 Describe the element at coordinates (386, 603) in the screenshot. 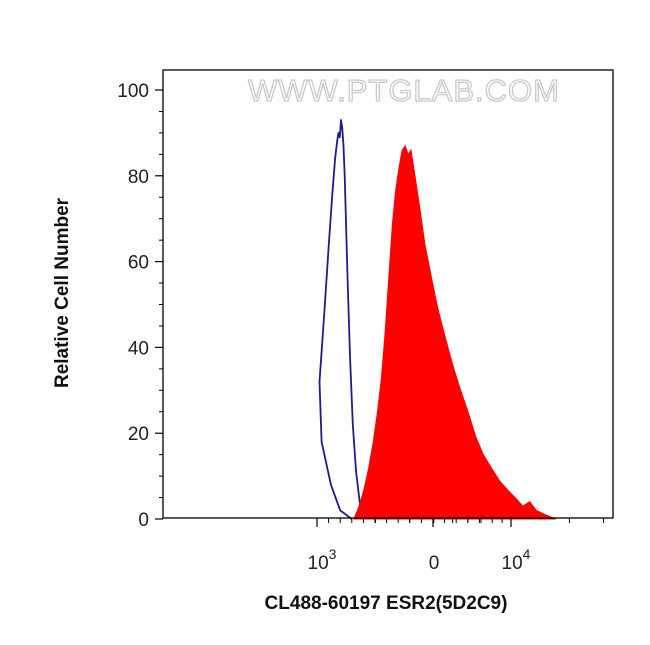

I see `x-axis-title: CL488-60197 ESR2(5D2C9)` at that location.